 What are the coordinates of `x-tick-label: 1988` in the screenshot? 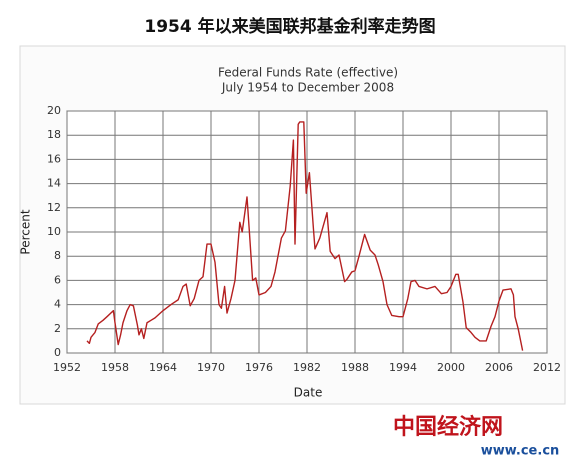 It's located at (355, 367).